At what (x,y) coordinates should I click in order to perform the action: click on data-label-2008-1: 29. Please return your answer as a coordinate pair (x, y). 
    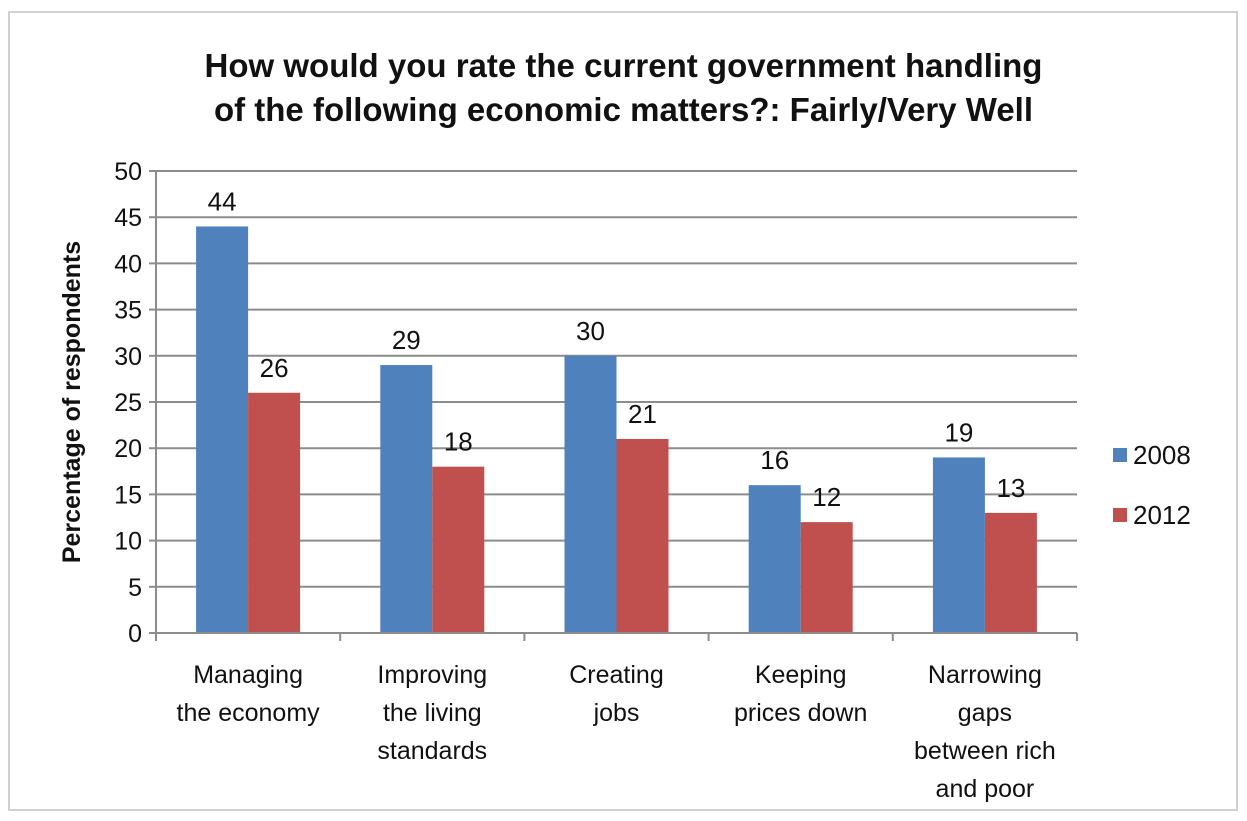
    Looking at the image, I should click on (406, 340).